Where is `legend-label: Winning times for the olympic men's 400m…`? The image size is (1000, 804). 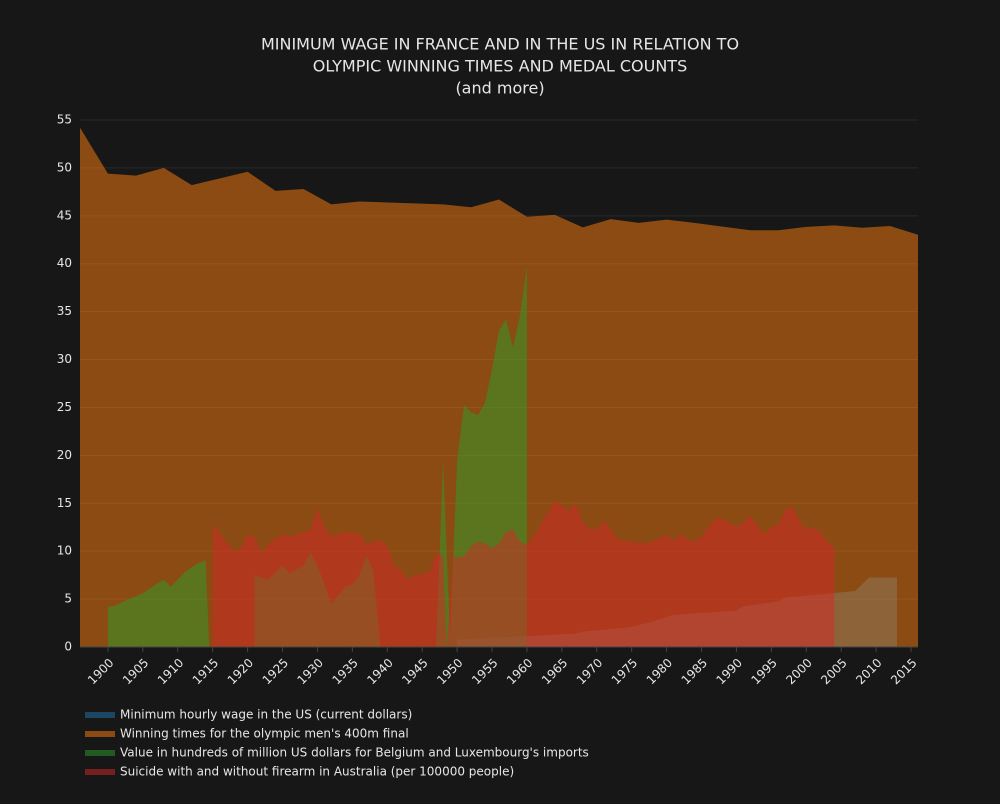
legend-label: Winning times for the olympic men's 400m… is located at coordinates (264, 734).